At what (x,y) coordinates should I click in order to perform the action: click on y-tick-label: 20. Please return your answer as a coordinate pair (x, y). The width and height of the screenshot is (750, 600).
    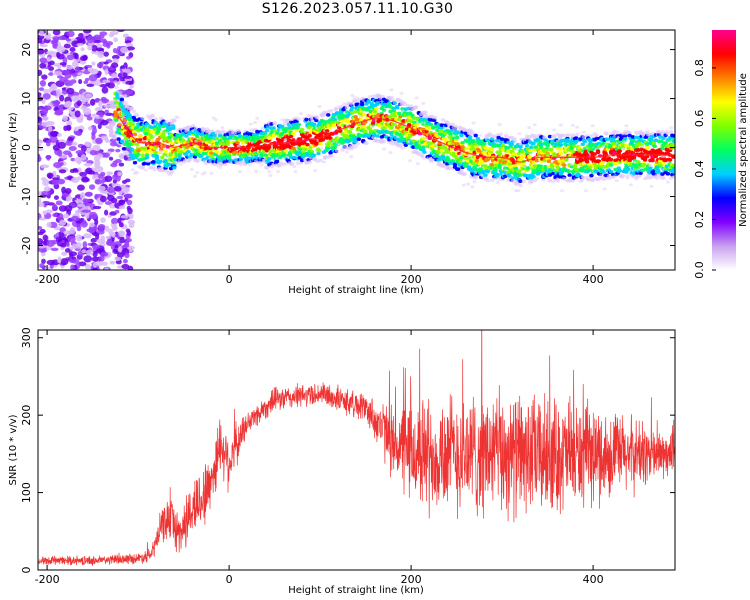
    Looking at the image, I should click on (26, 50).